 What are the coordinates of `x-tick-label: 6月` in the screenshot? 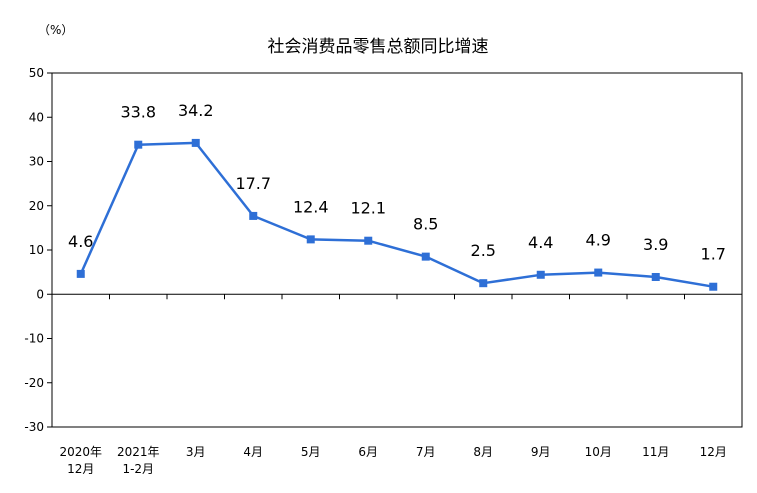 It's located at (368, 452).